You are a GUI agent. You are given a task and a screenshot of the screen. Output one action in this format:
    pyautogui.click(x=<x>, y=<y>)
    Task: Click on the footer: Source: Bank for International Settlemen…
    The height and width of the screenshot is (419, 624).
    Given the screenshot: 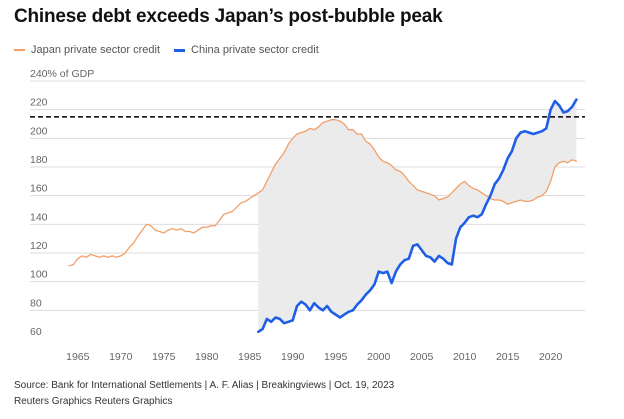 What is the action you would take?
    pyautogui.click(x=204, y=394)
    